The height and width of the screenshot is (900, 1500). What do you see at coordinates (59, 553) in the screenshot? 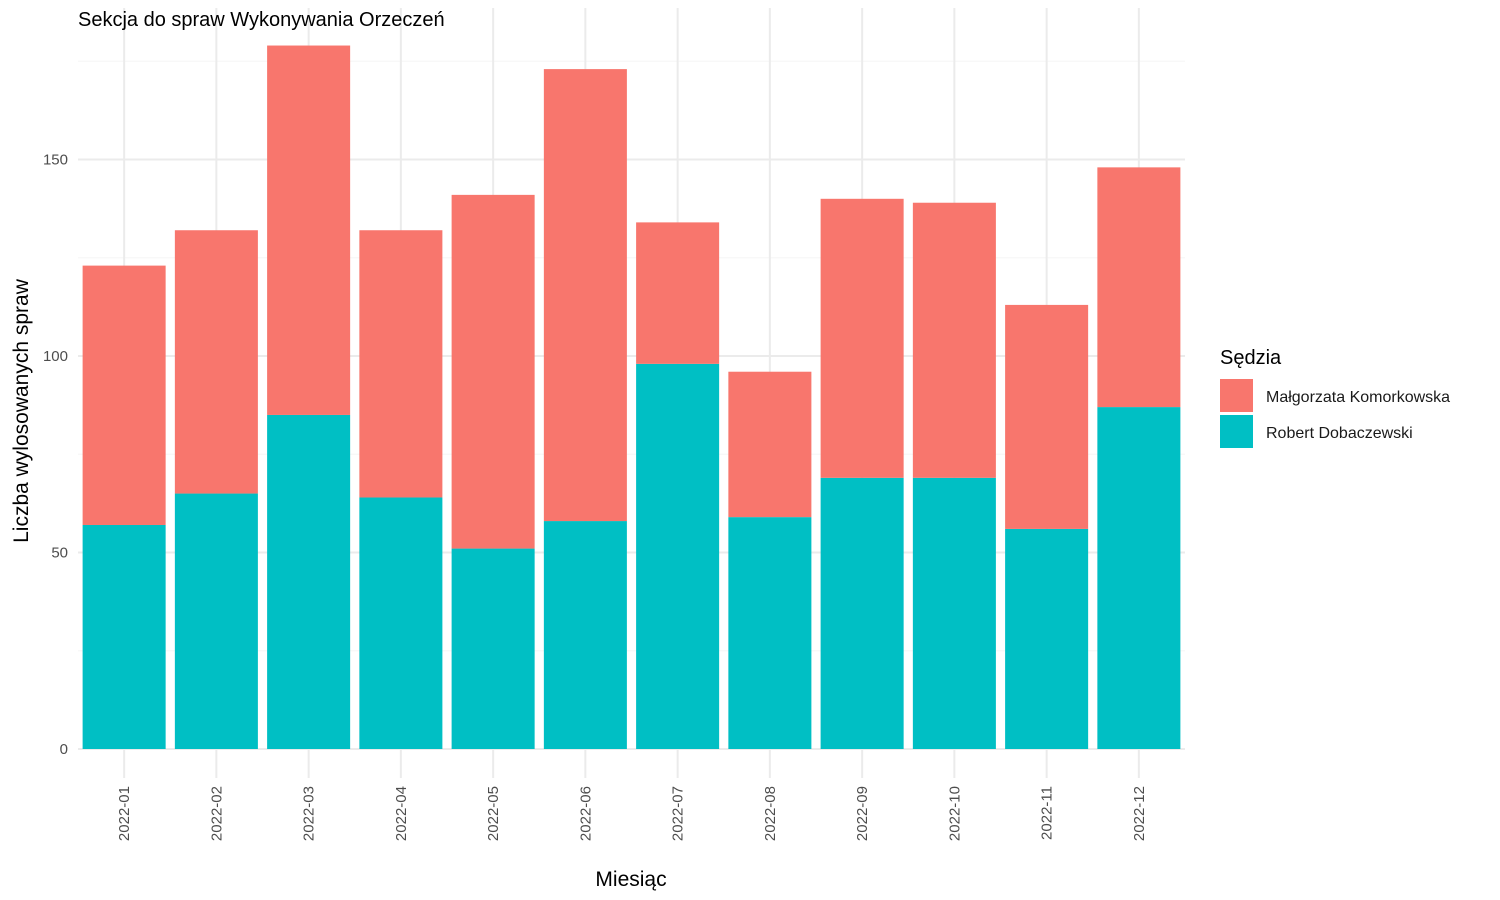
I see `y-tick-label: 50` at bounding box center [59, 553].